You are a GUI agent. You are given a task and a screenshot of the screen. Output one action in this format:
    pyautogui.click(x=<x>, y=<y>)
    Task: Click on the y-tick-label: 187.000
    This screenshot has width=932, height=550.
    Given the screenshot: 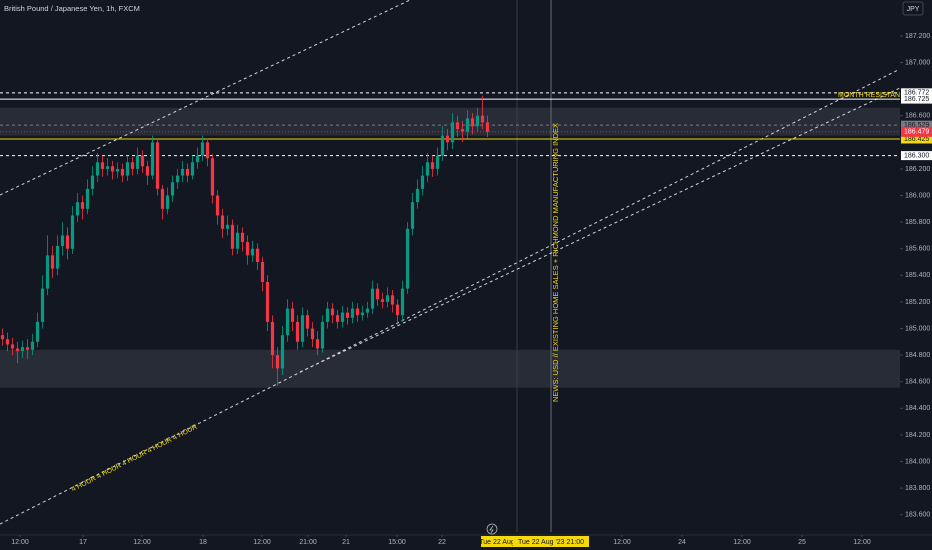 What is the action you would take?
    pyautogui.click(x=917, y=62)
    